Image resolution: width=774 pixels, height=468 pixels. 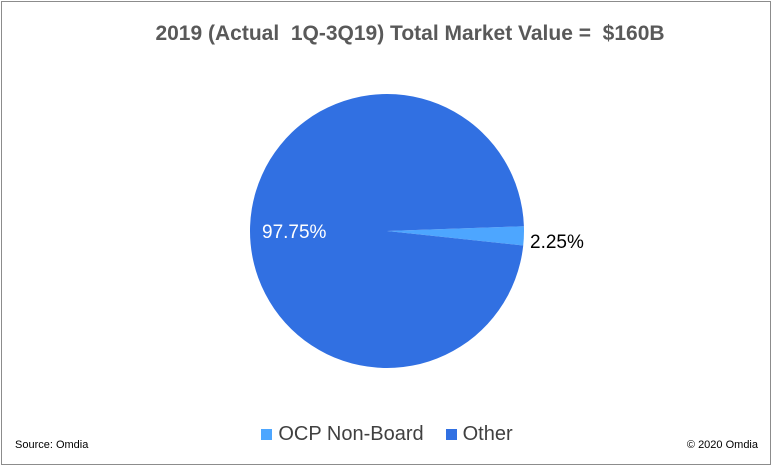 I want to click on data-label-ocp-non-board: 2.25%, so click(x=557, y=242).